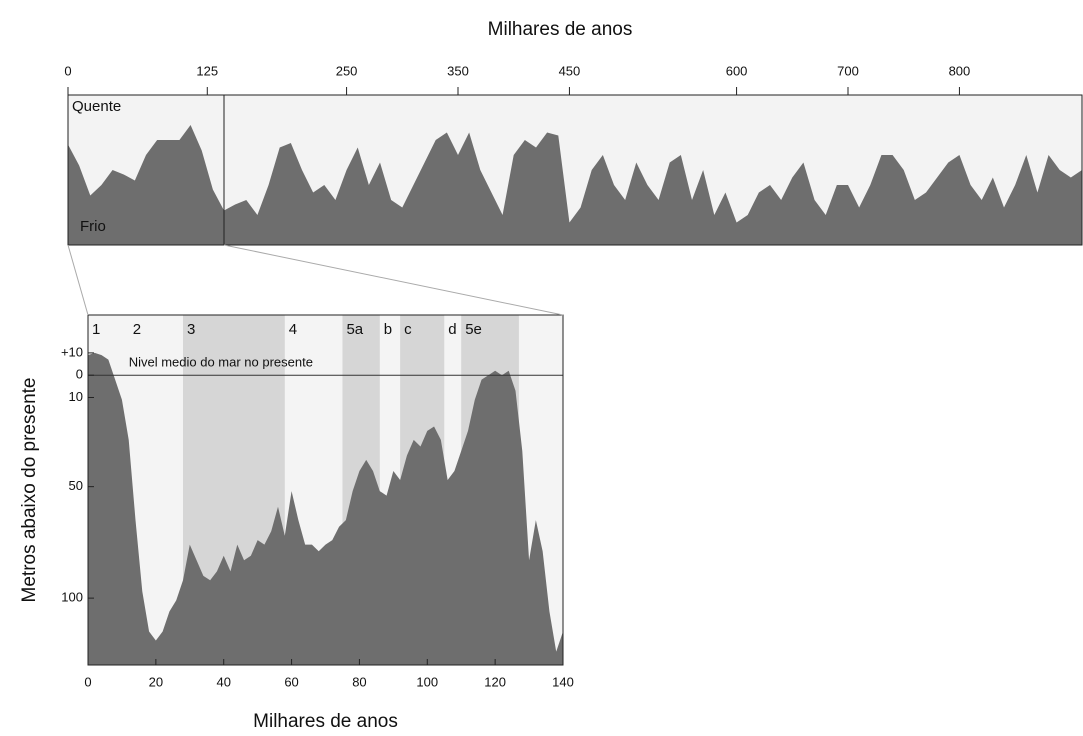  Describe the element at coordinates (291, 681) in the screenshot. I see `x-tick-label: 60` at that location.